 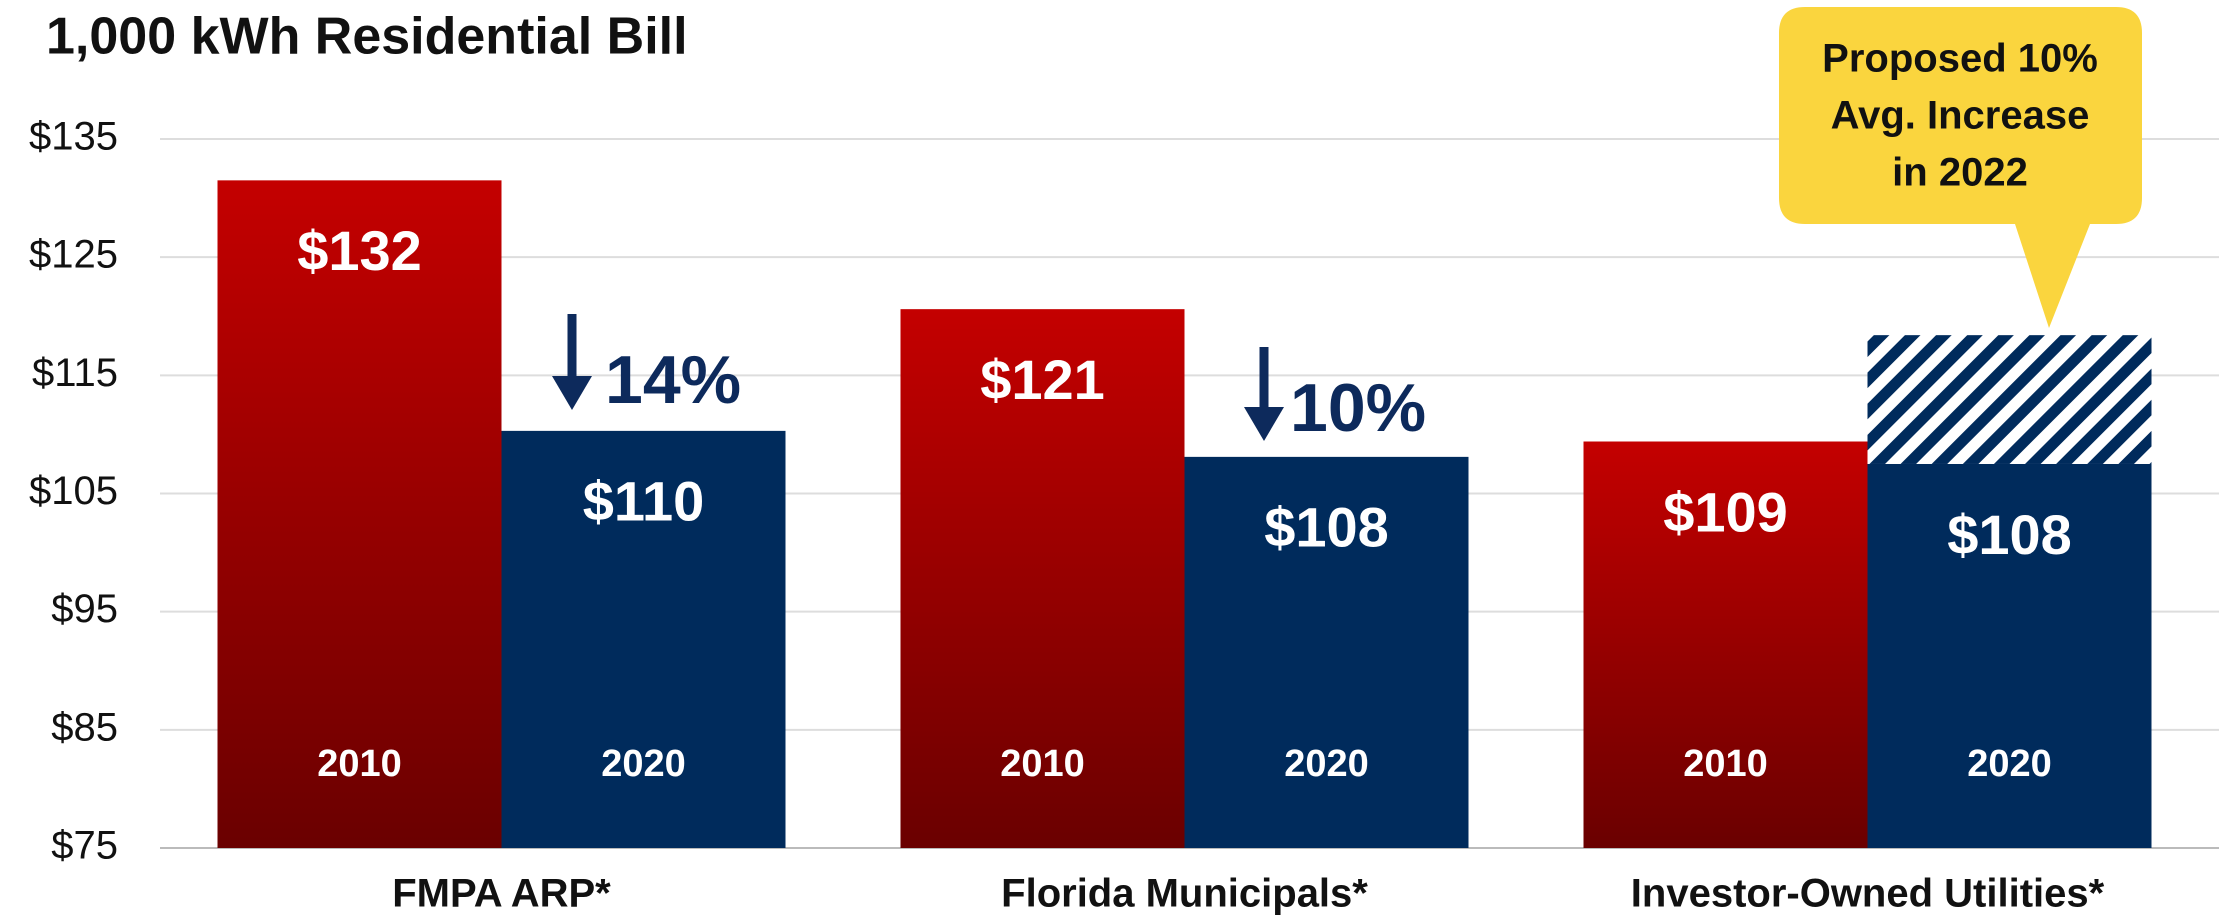 I want to click on x-tick-label: Florida Municipals*, so click(x=1184, y=894).